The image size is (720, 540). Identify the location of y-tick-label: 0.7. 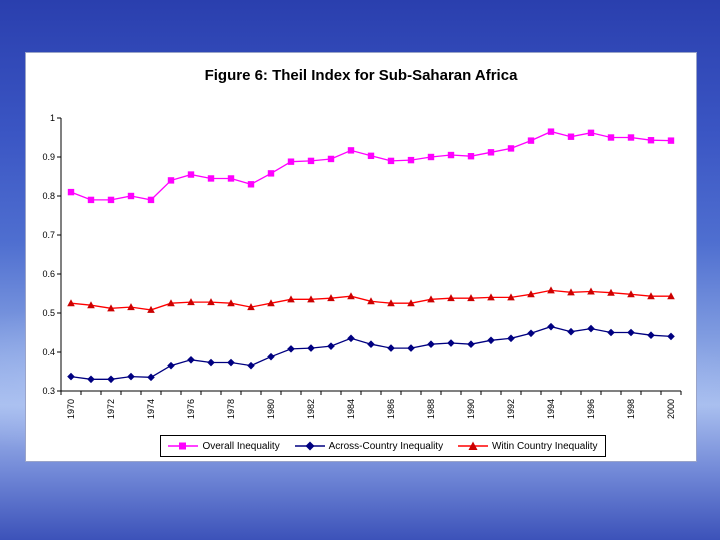
(48, 235).